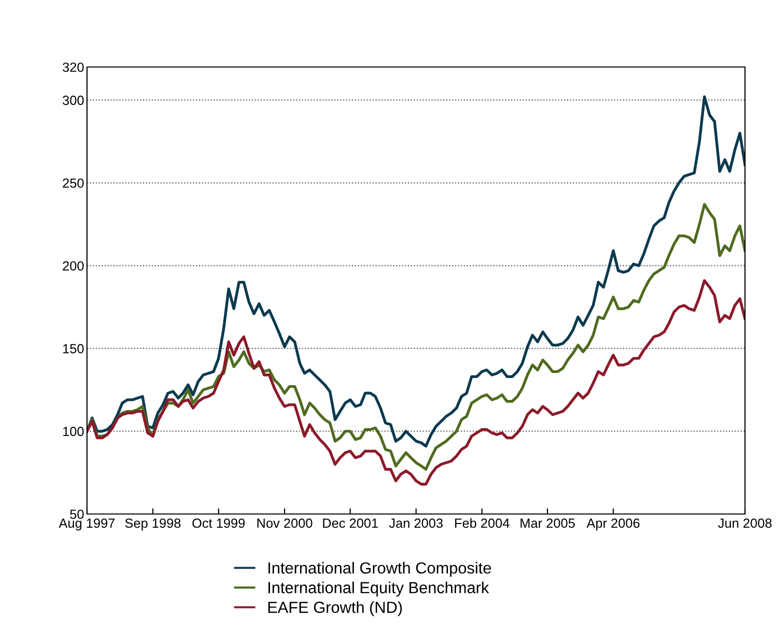 This screenshot has width=778, height=643. I want to click on x-tick-label: Sep 1998, so click(153, 524).